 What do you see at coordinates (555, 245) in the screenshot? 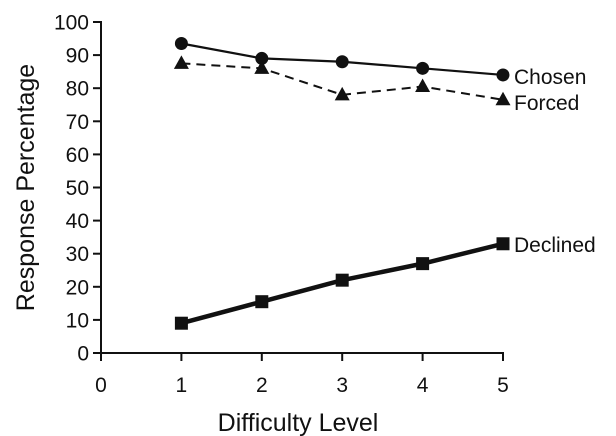
I see `declined-series-label: Declined` at bounding box center [555, 245].